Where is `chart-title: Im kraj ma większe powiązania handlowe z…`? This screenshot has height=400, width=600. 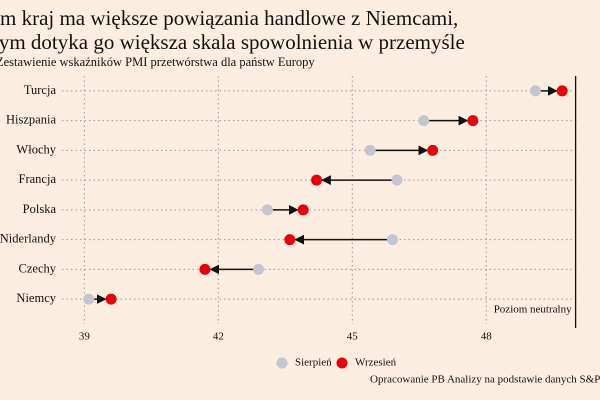 chart-title: Im kraj ma większe powiązania handlowe z… is located at coordinates (229, 18).